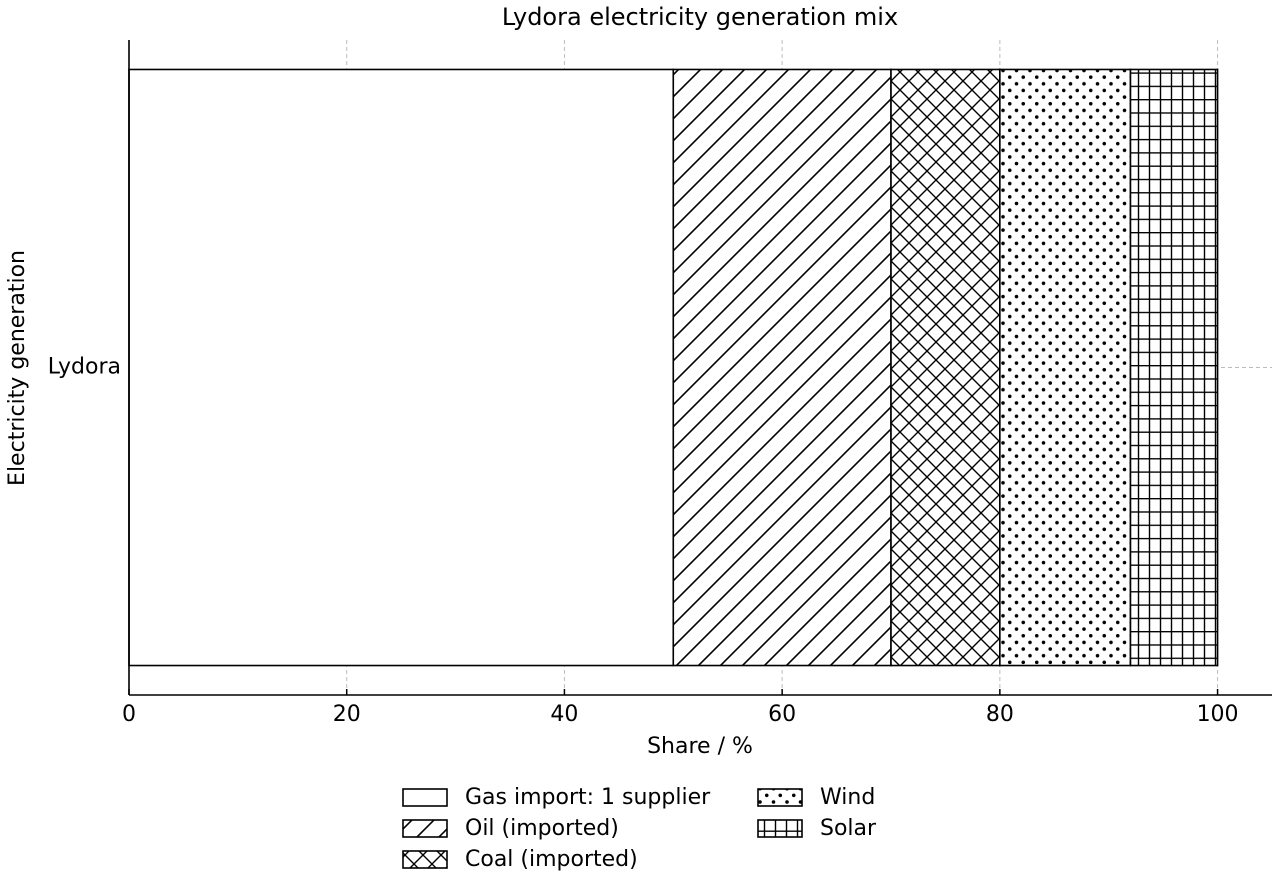  What do you see at coordinates (347, 714) in the screenshot?
I see `x-tick-label: 20` at bounding box center [347, 714].